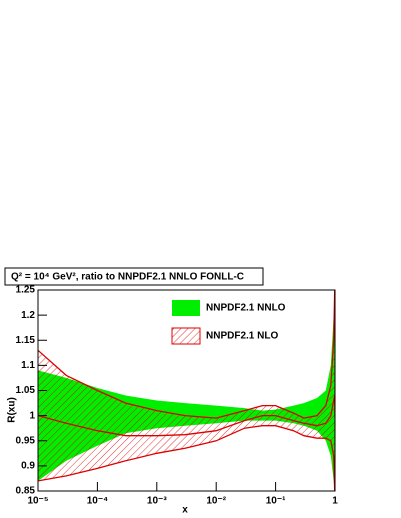  What do you see at coordinates (26, 491) in the screenshot?
I see `y-tick-label: 0.85` at bounding box center [26, 491].